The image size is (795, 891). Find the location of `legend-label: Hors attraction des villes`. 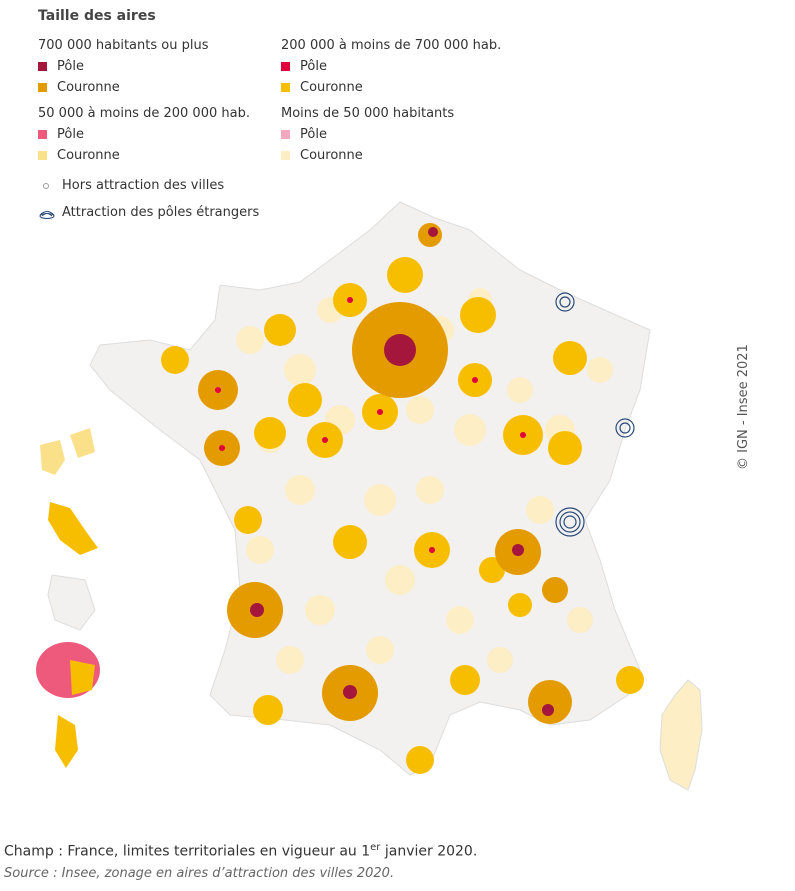

legend-label: Hors attraction des villes is located at coordinates (143, 185).